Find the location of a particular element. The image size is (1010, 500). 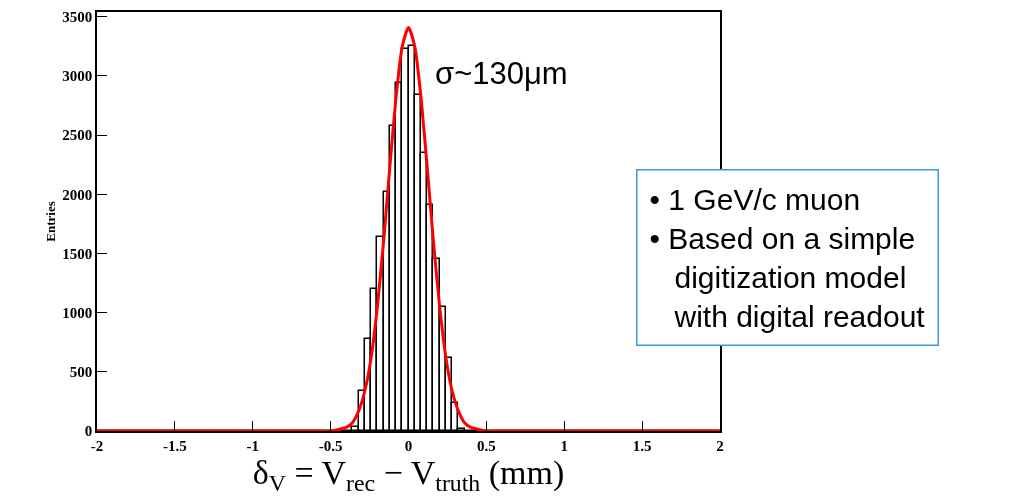

annotation: • Based on a simple digitization model with digital readout is located at coordinates (787, 277).